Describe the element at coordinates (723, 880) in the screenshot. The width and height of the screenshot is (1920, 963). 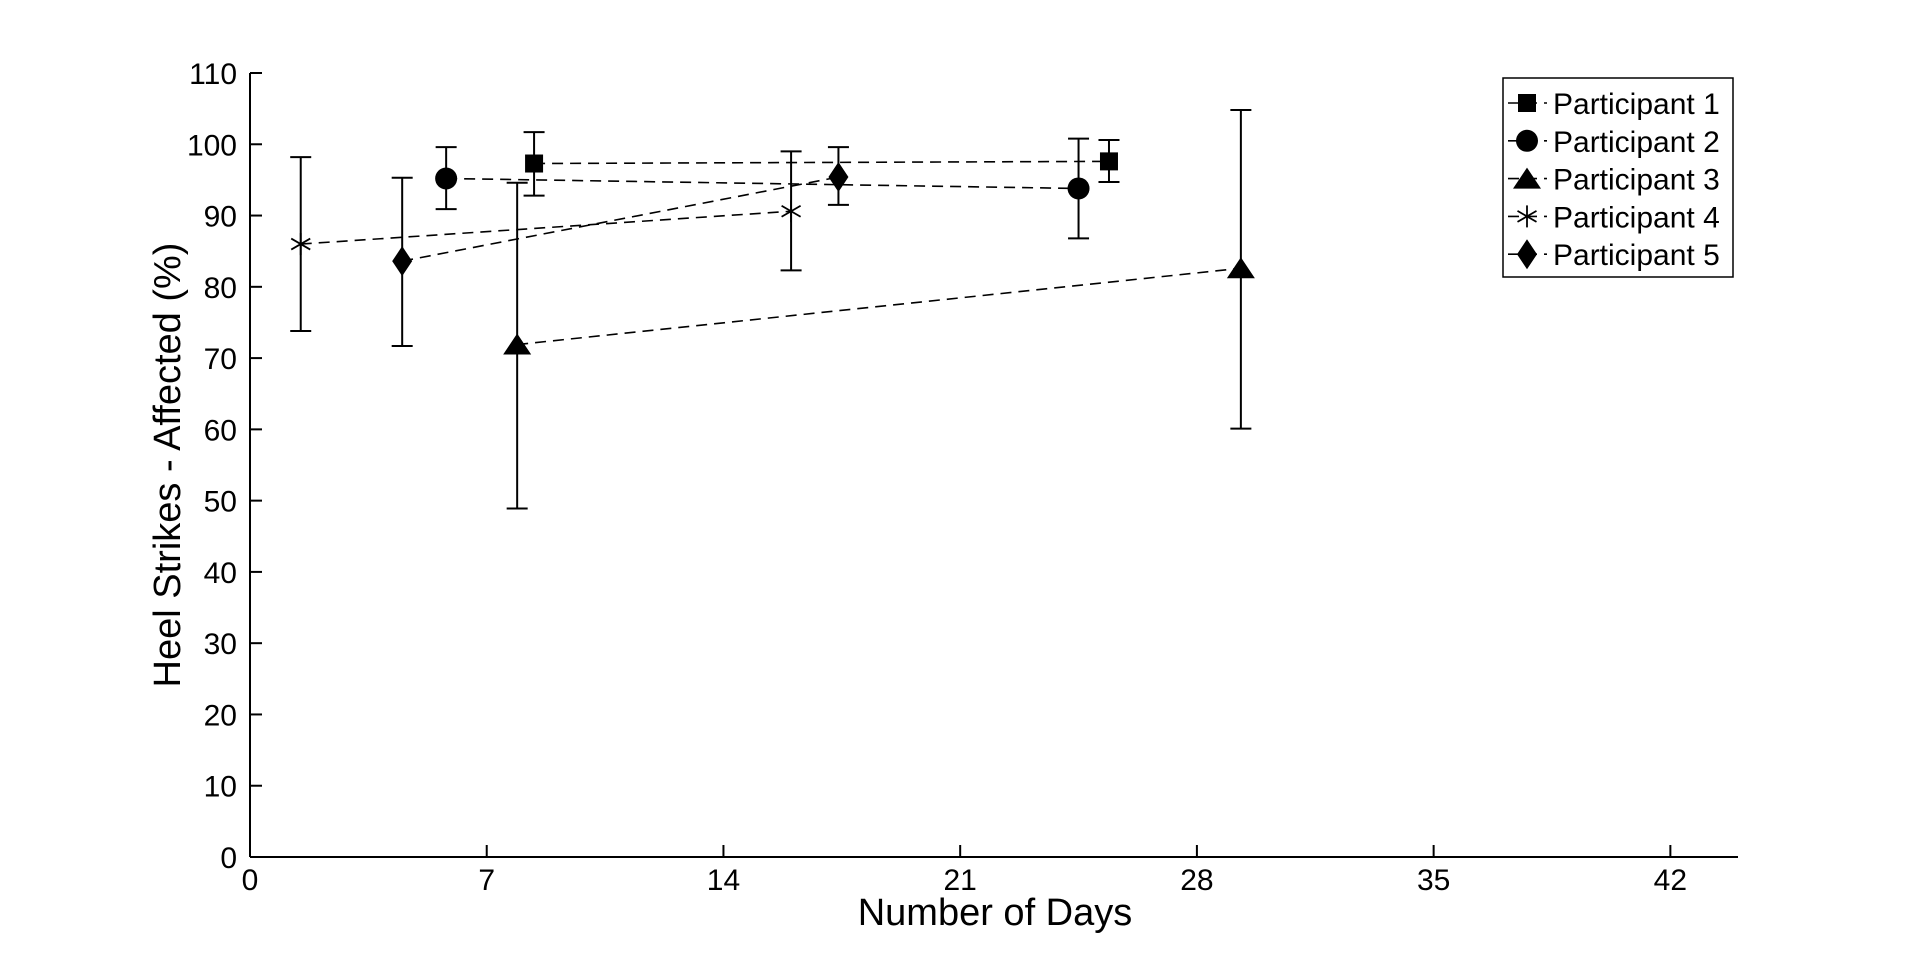
I see `x-axis-tick-label: 14` at that location.